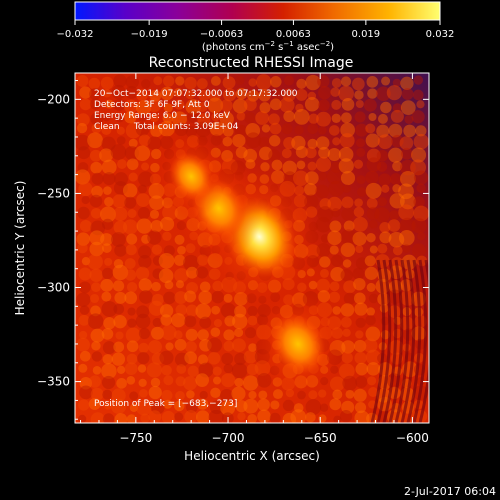  I want to click on ripple-stripe, so click(384, 341).